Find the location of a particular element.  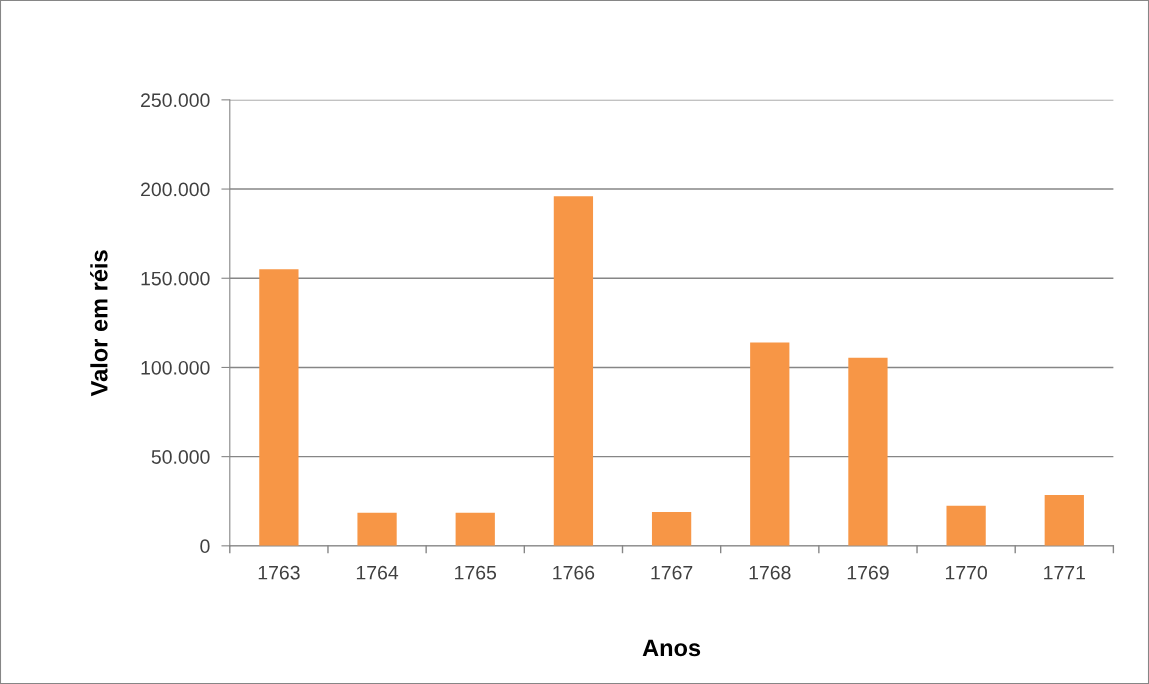

x-axis-title: Anos is located at coordinates (671, 648).